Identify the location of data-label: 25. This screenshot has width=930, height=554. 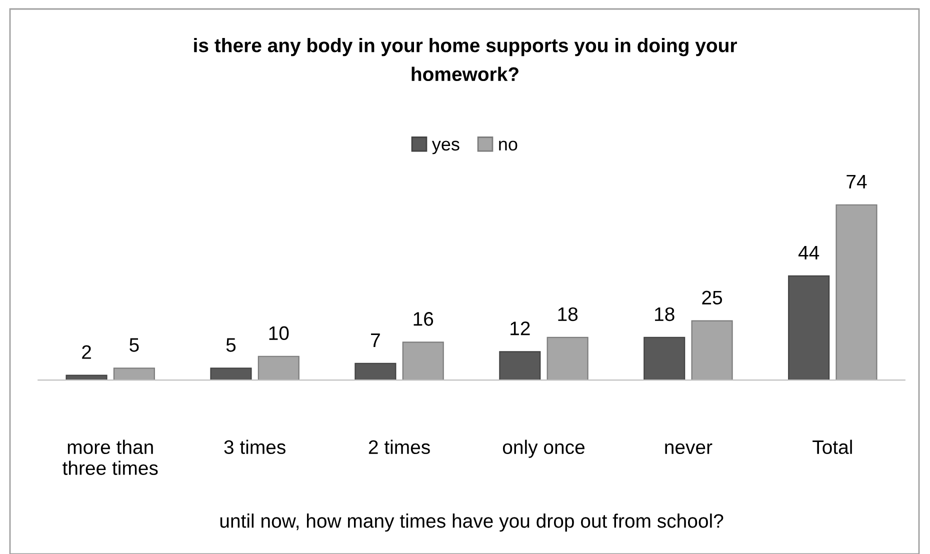
(712, 297).